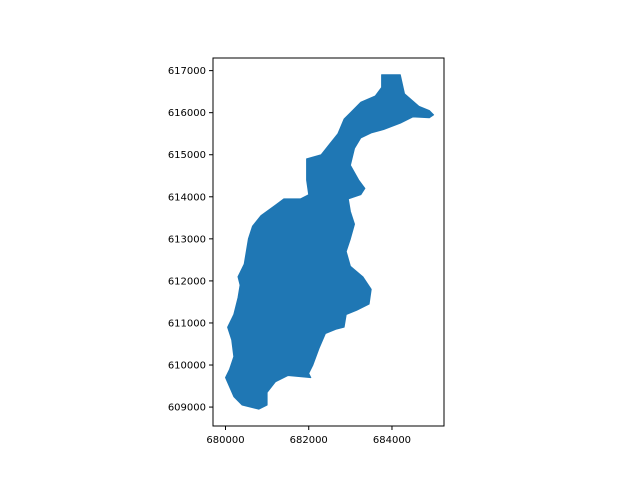  Describe the element at coordinates (187, 281) in the screenshot. I see `y-tick-label: 612000` at that location.